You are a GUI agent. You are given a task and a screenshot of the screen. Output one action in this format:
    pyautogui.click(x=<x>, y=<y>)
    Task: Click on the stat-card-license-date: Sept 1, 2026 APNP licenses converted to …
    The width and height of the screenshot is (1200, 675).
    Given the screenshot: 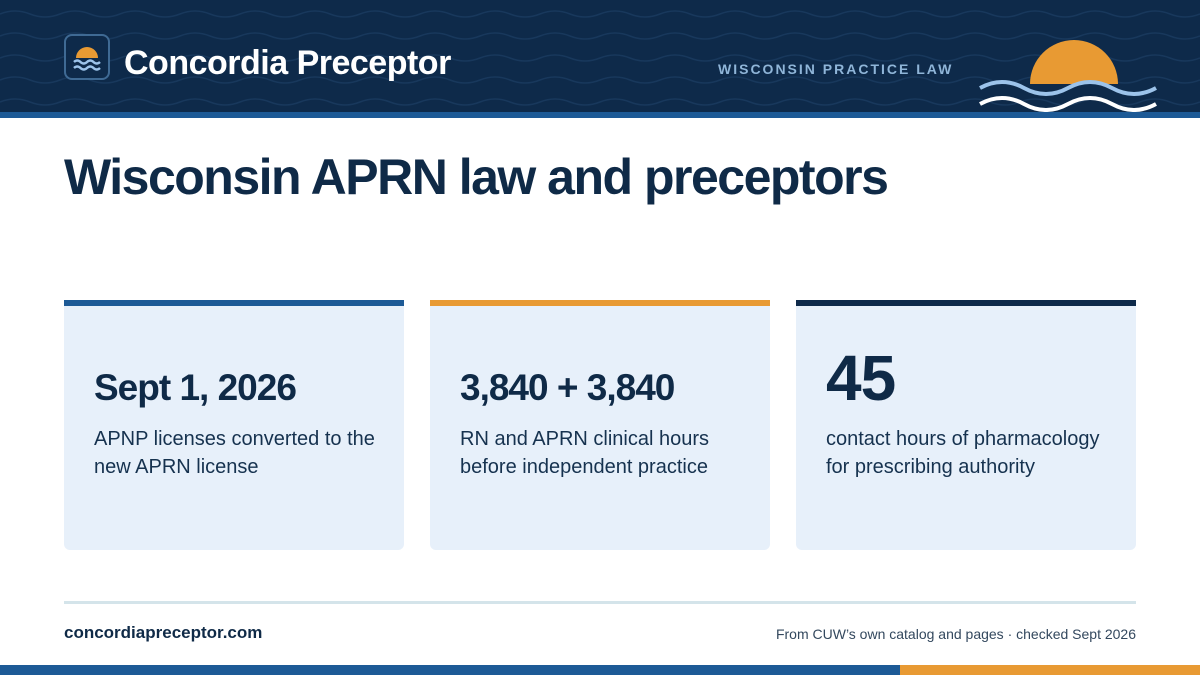 What is the action you would take?
    pyautogui.click(x=234, y=425)
    